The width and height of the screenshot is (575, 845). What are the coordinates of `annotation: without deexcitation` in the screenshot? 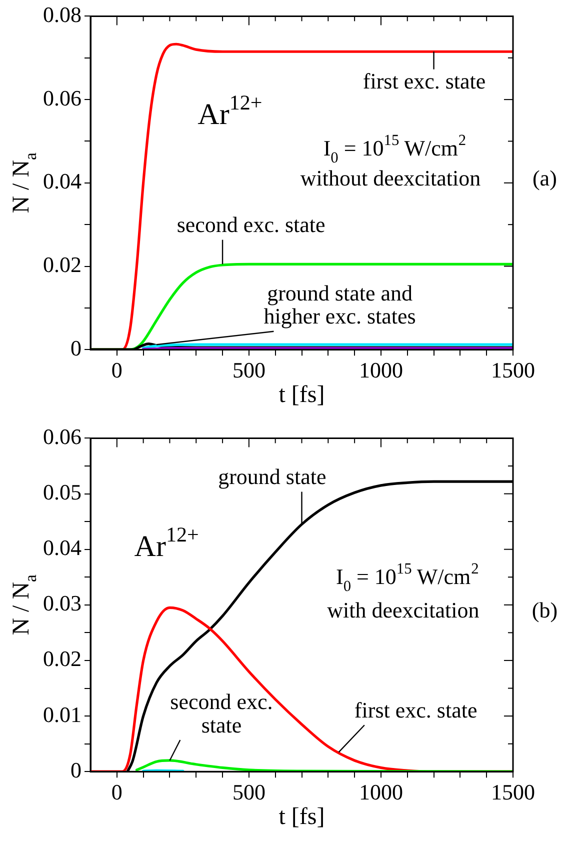 It's located at (390, 177).